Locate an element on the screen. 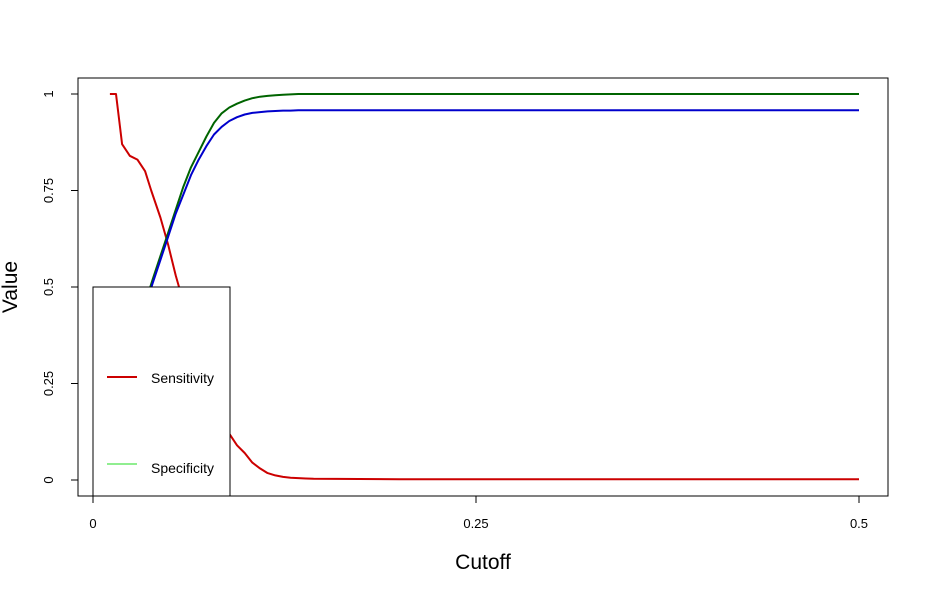 The image size is (929, 594). x-axis-title: Cutoff is located at coordinates (483, 562).